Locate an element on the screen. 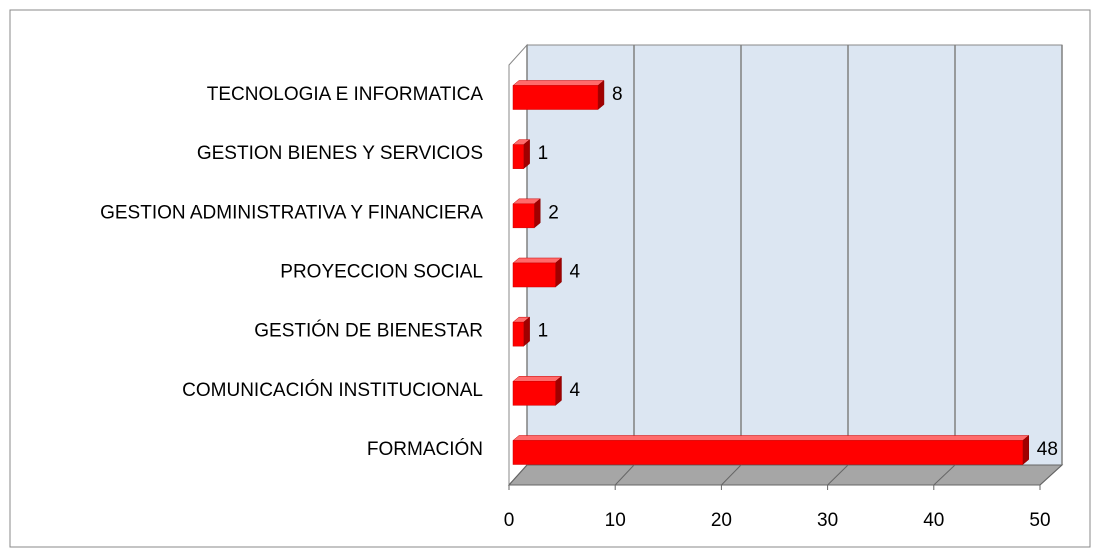 Image resolution: width=1100 pixels, height=550 pixels. data-label: 8 is located at coordinates (617, 94).